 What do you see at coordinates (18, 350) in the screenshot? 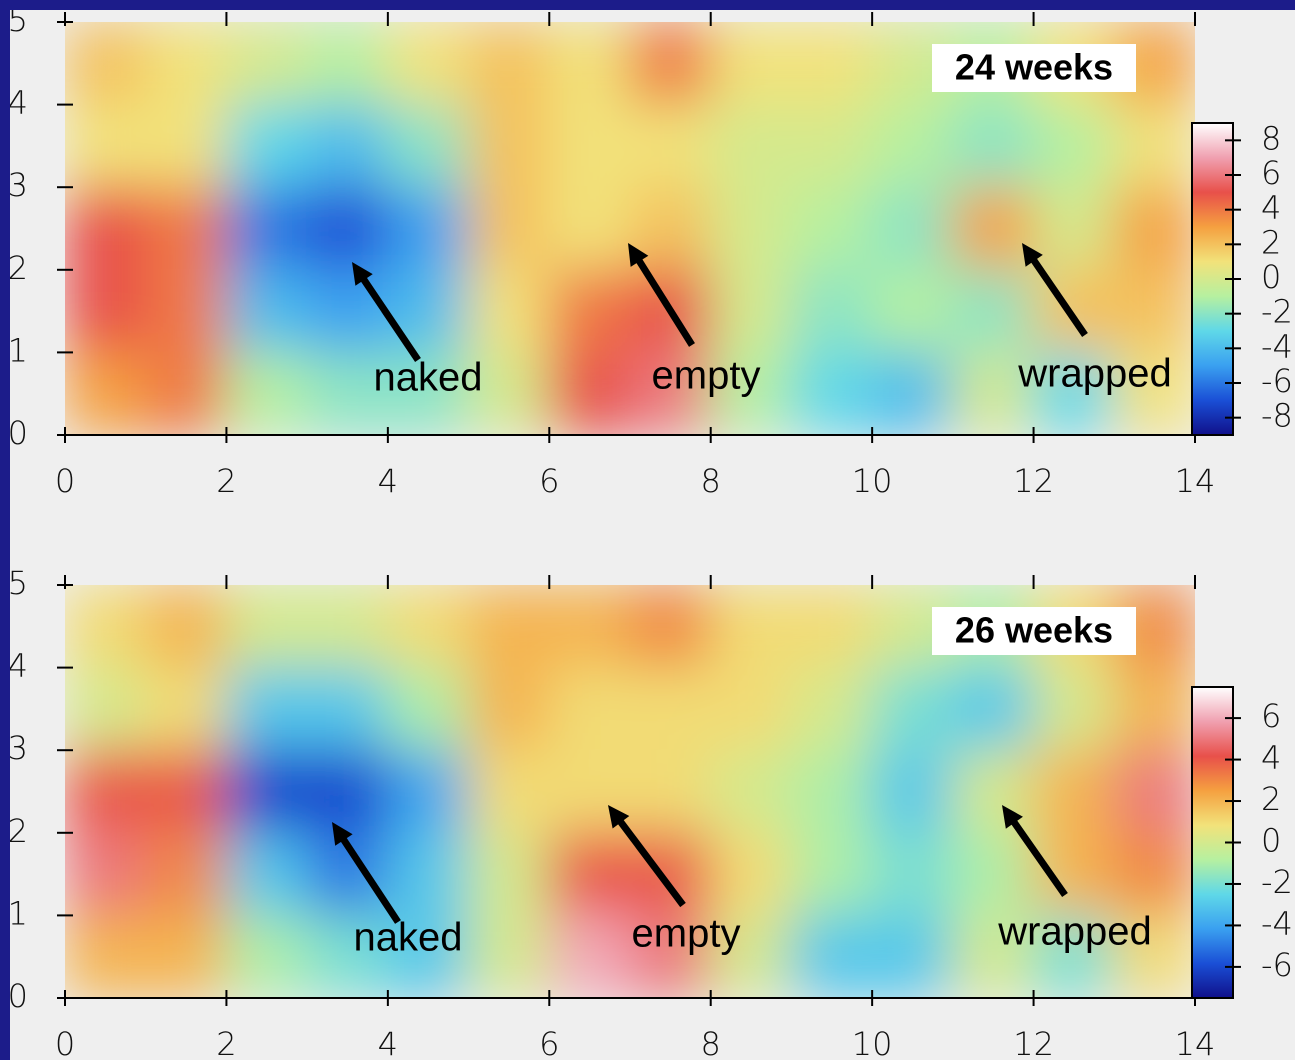
I see `y-tick-label: 1` at bounding box center [18, 350].